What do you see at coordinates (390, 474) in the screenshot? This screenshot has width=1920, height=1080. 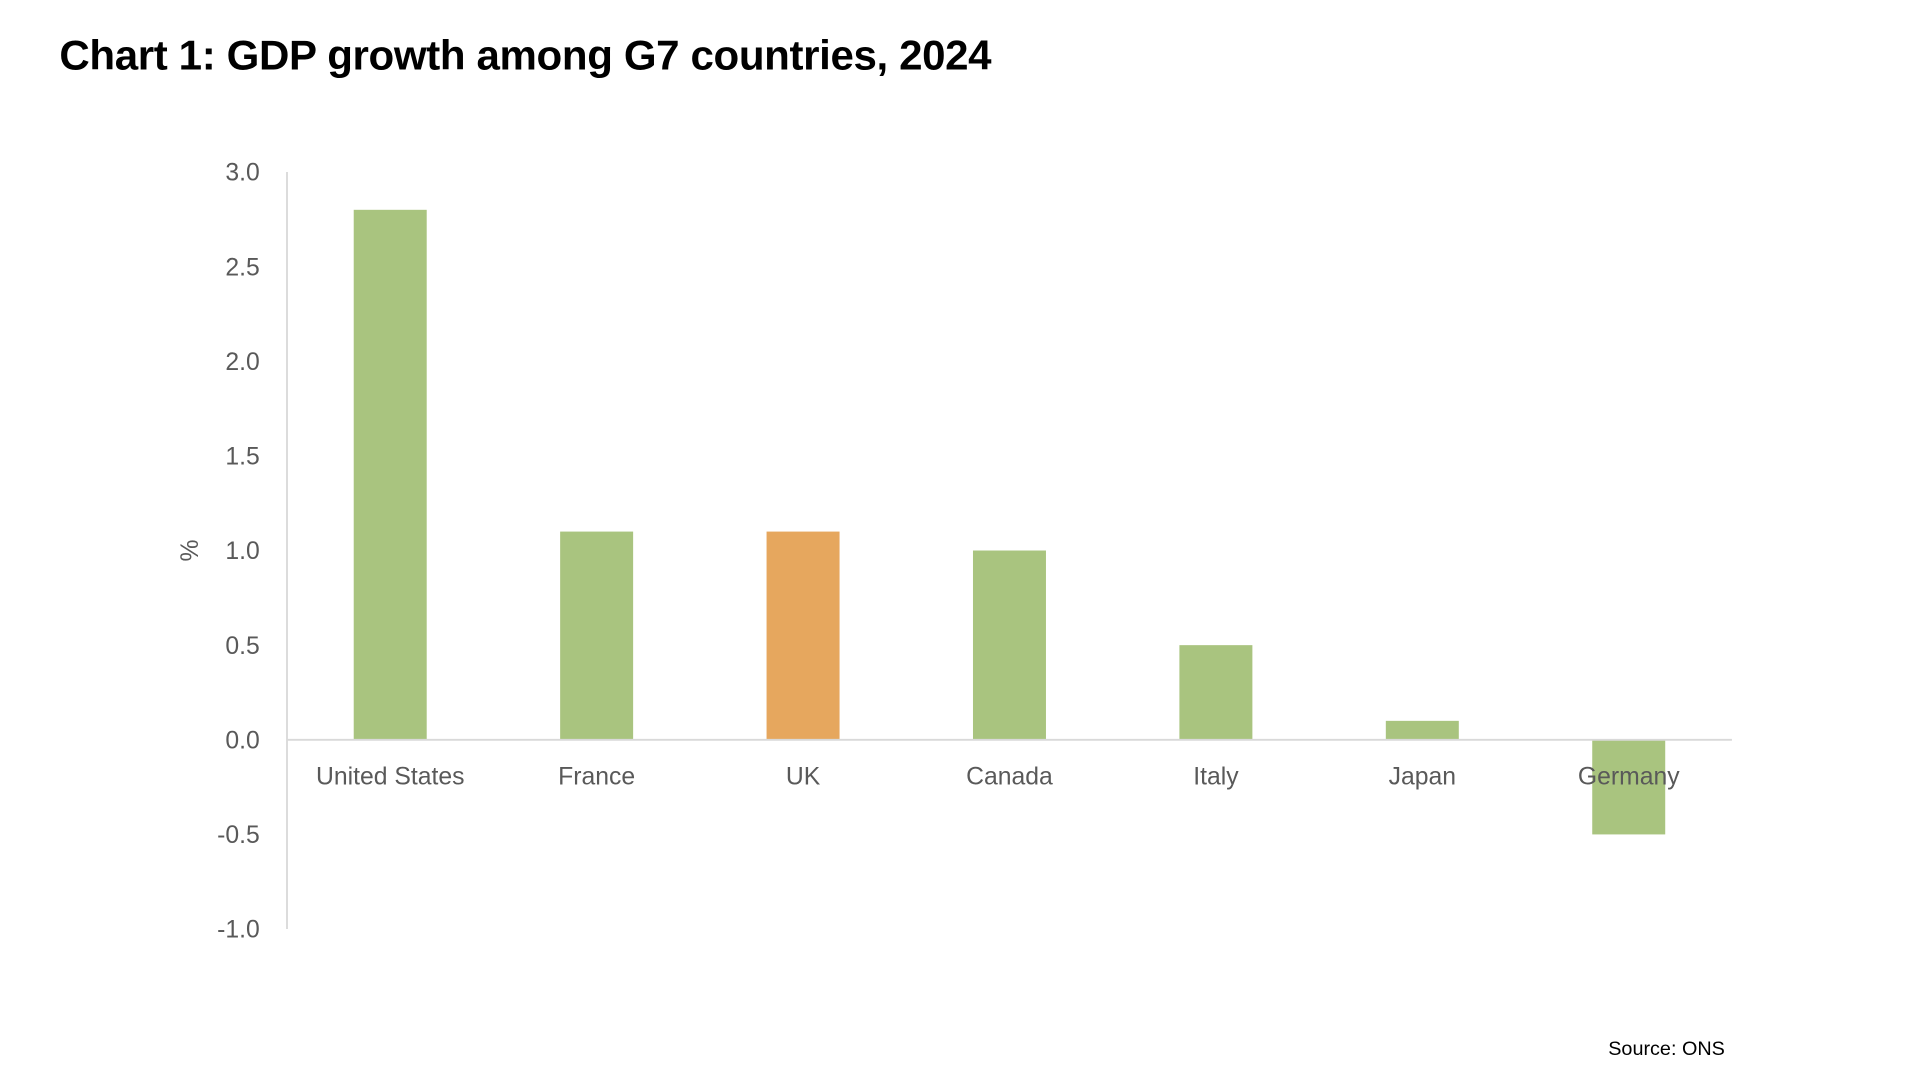 I see `bar-united-states` at bounding box center [390, 474].